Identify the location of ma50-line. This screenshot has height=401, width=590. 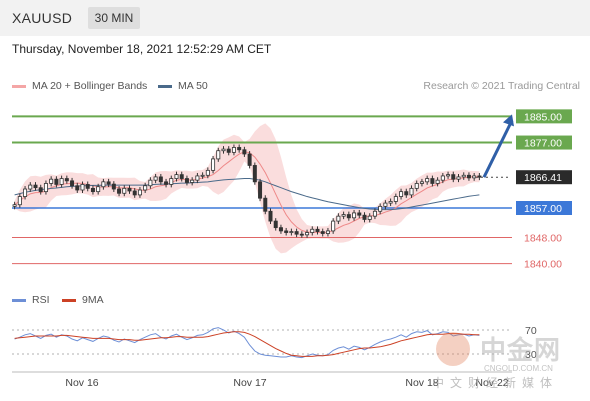
(247, 194).